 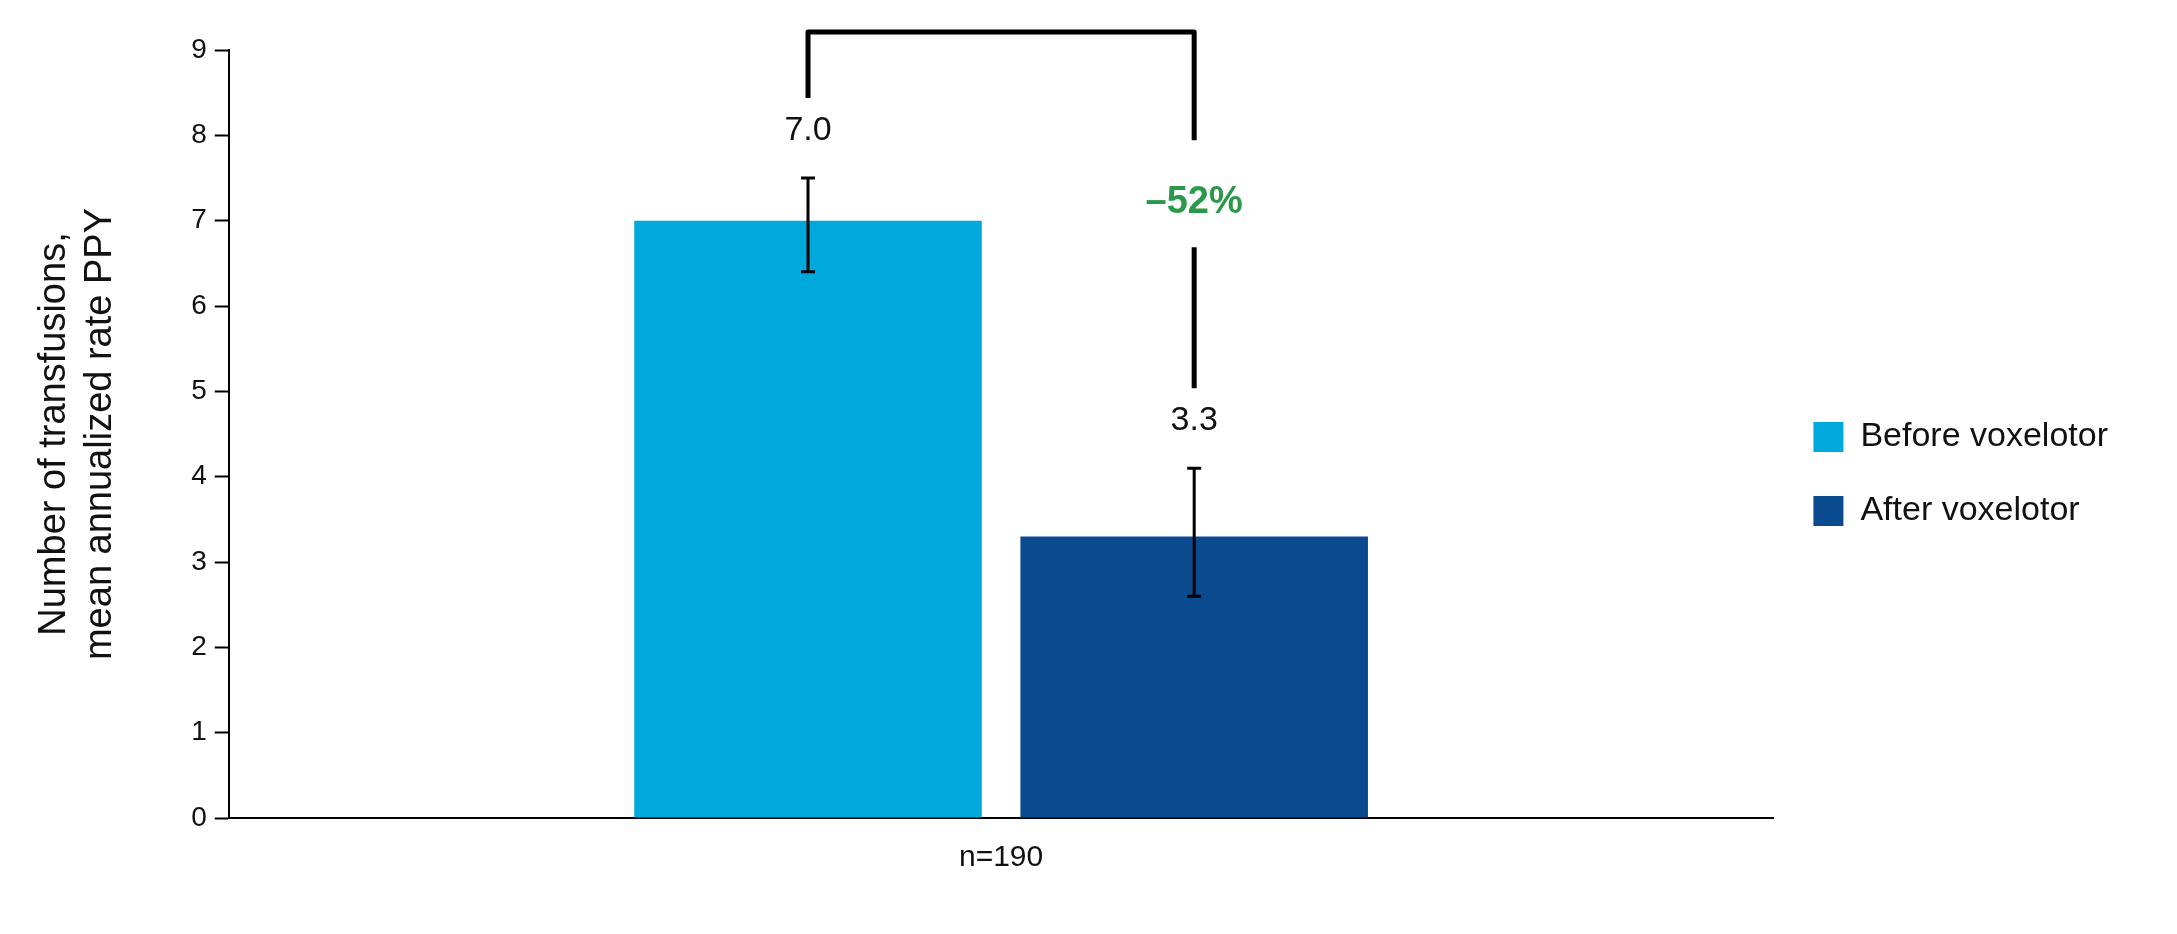 What do you see at coordinates (199, 646) in the screenshot?
I see `y-tick-label: 2` at bounding box center [199, 646].